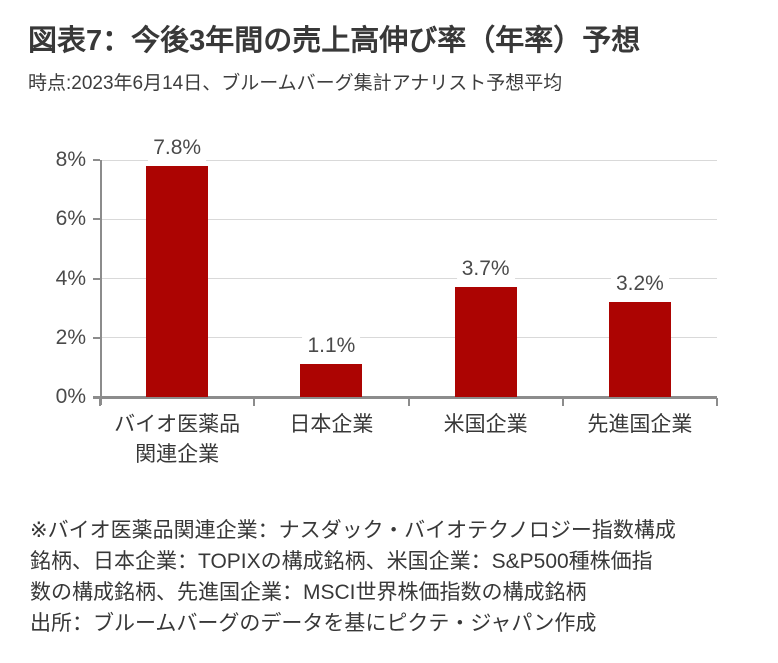 This screenshot has height=663, width=778. What do you see at coordinates (70, 278) in the screenshot?
I see `y-axis-label: 4%` at bounding box center [70, 278].